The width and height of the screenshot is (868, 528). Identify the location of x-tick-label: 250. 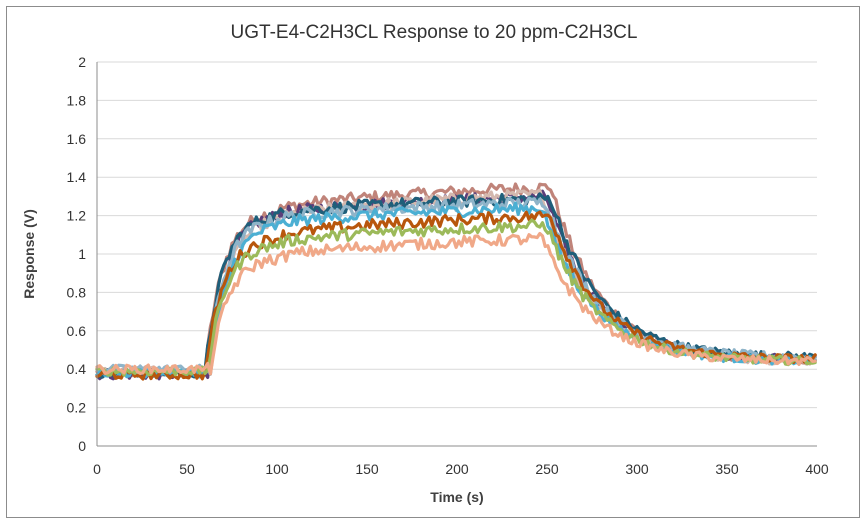
(547, 469).